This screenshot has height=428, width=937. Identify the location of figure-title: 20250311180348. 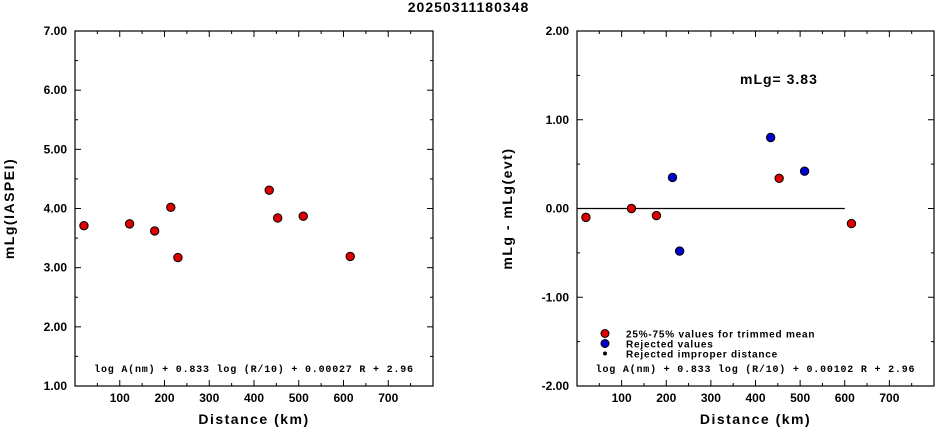
(468, 7).